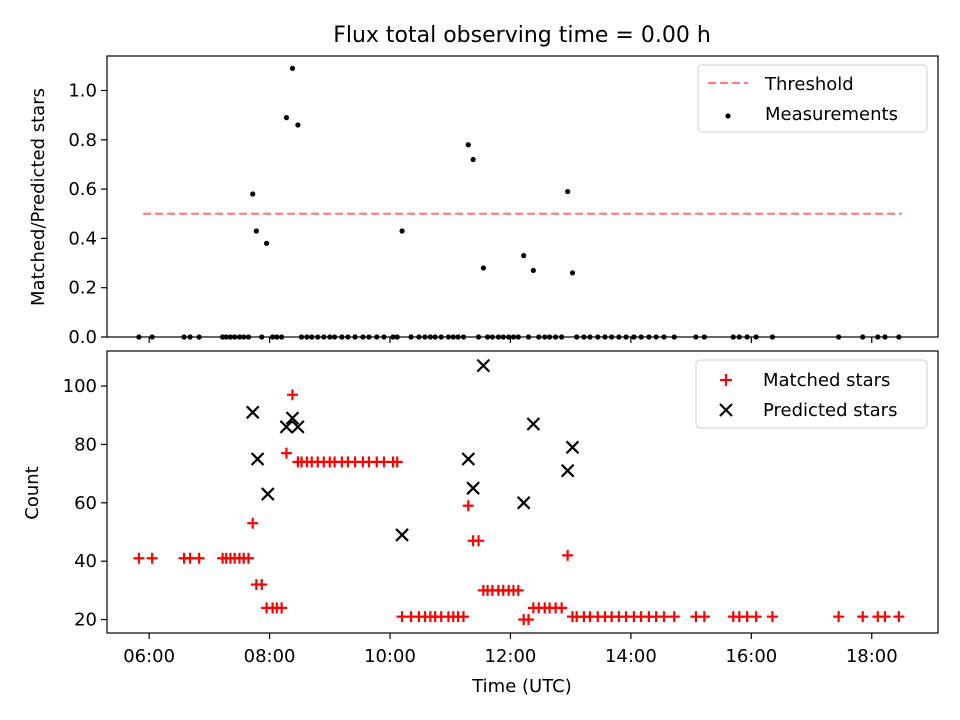 Image resolution: width=960 pixels, height=720 pixels. Describe the element at coordinates (82, 91) in the screenshot. I see `top-y-tick-label: 1.0` at that location.